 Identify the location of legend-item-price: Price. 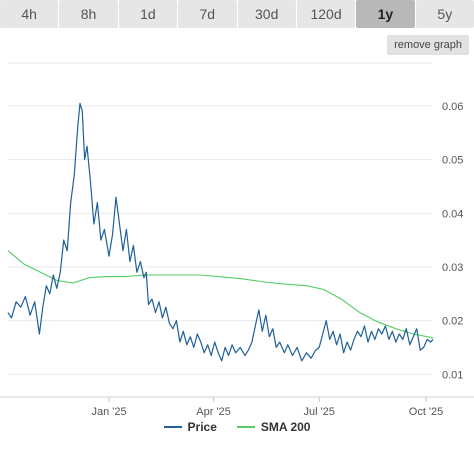
(190, 427).